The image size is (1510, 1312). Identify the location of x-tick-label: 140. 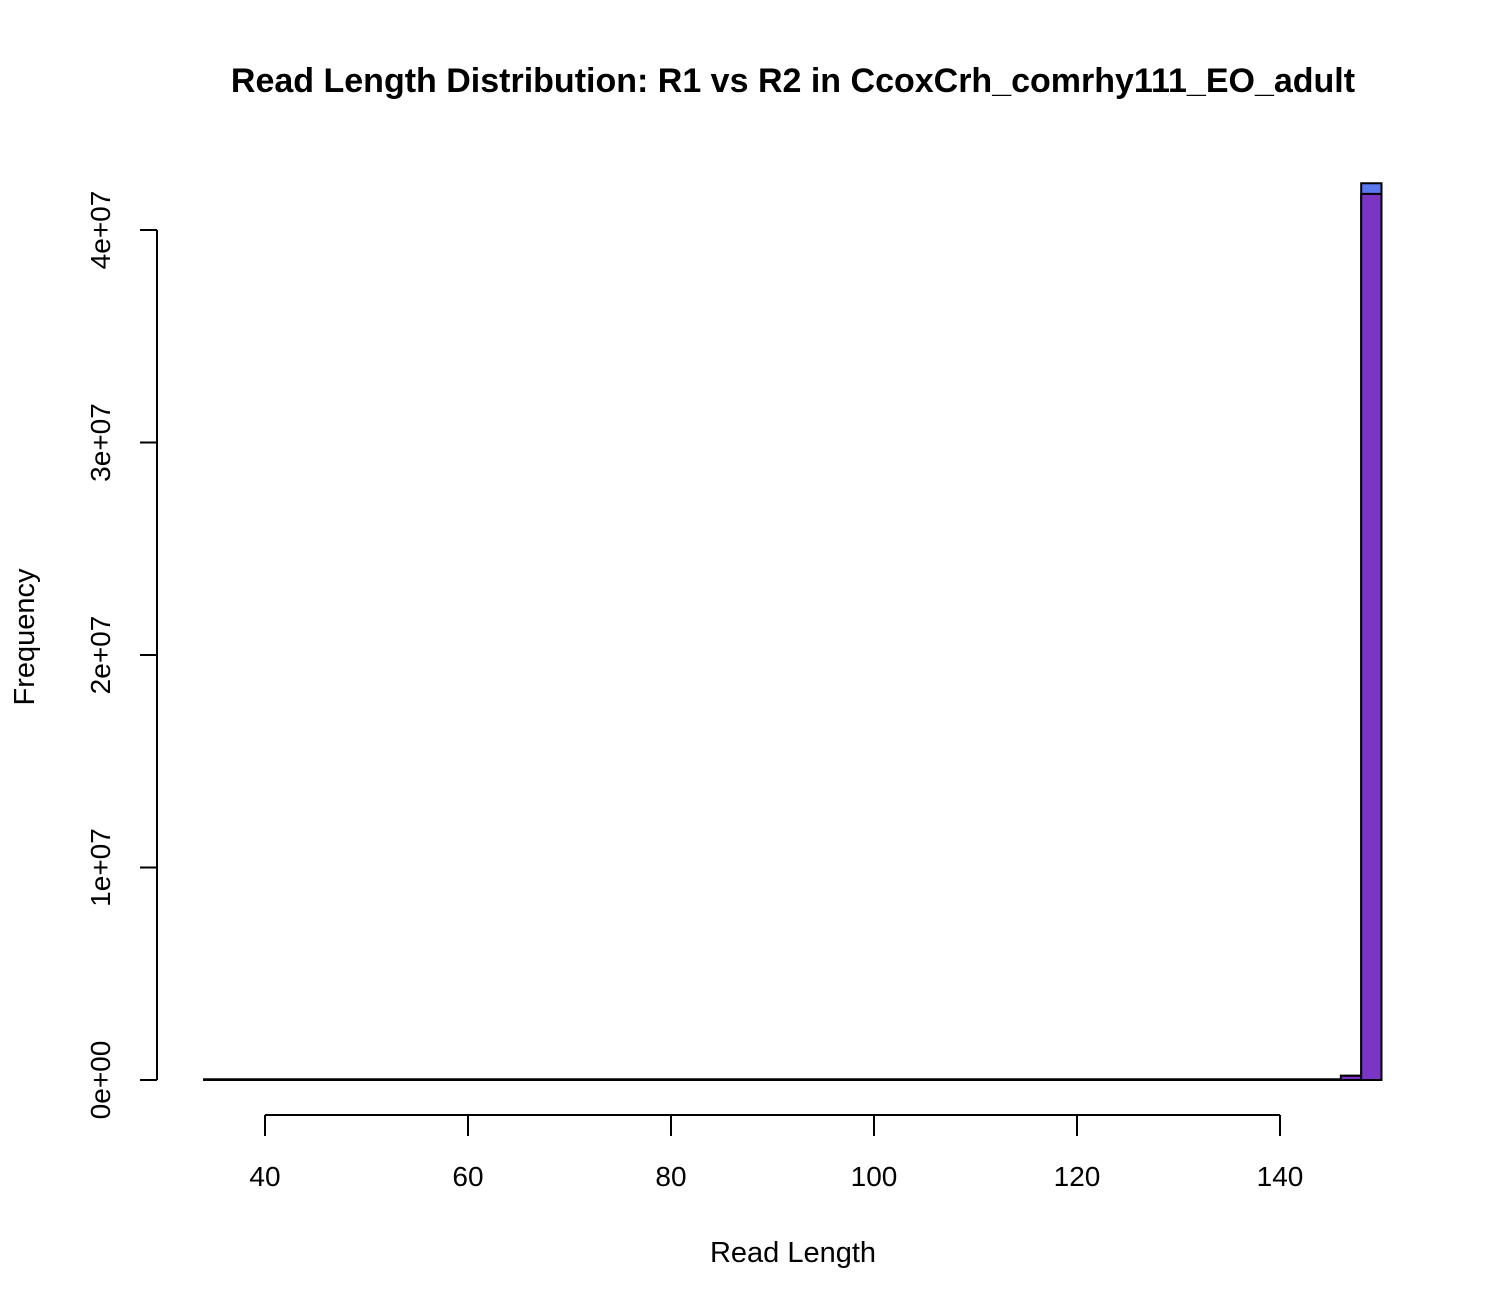
(1280, 1176).